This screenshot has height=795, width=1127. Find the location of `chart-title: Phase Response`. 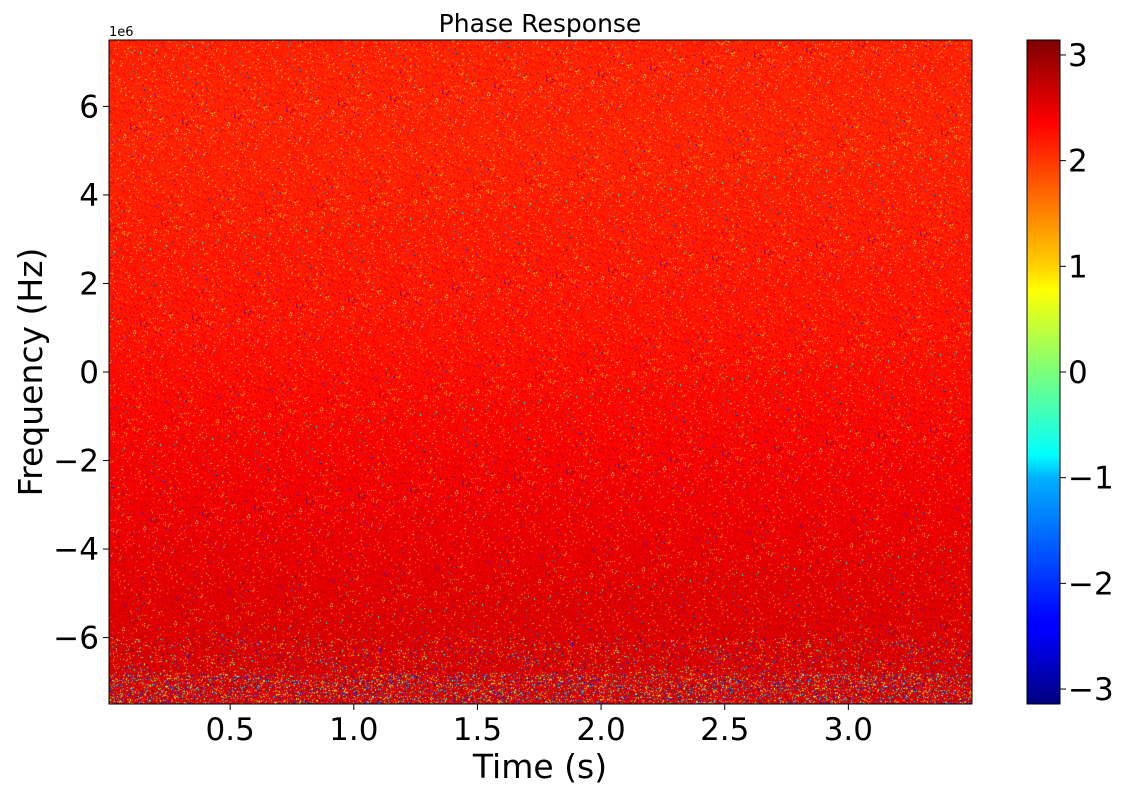

chart-title: Phase Response is located at coordinates (540, 23).